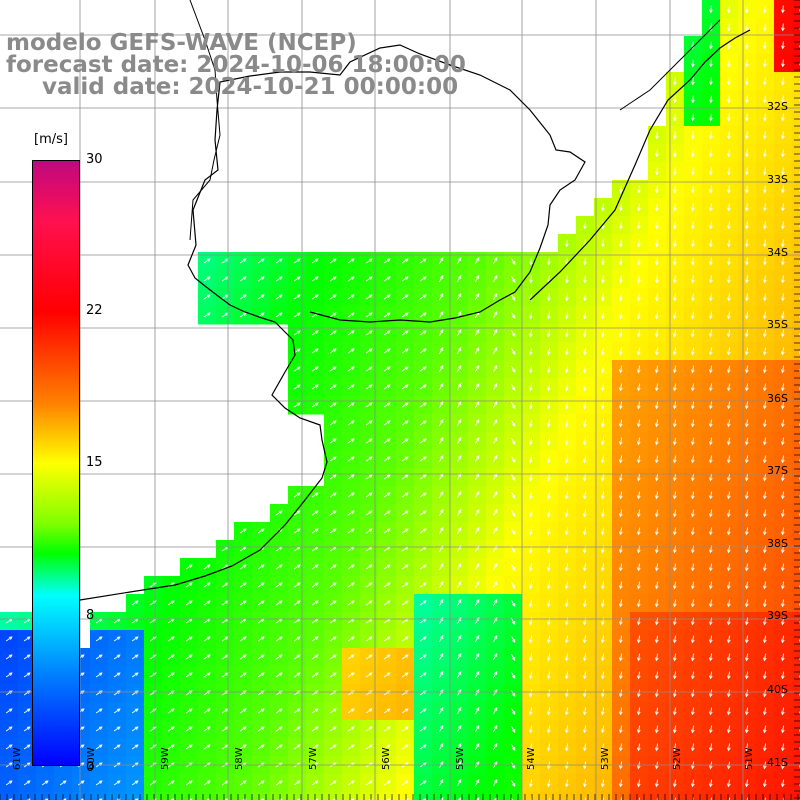  I want to click on latitude-label: 38S, so click(777, 543).